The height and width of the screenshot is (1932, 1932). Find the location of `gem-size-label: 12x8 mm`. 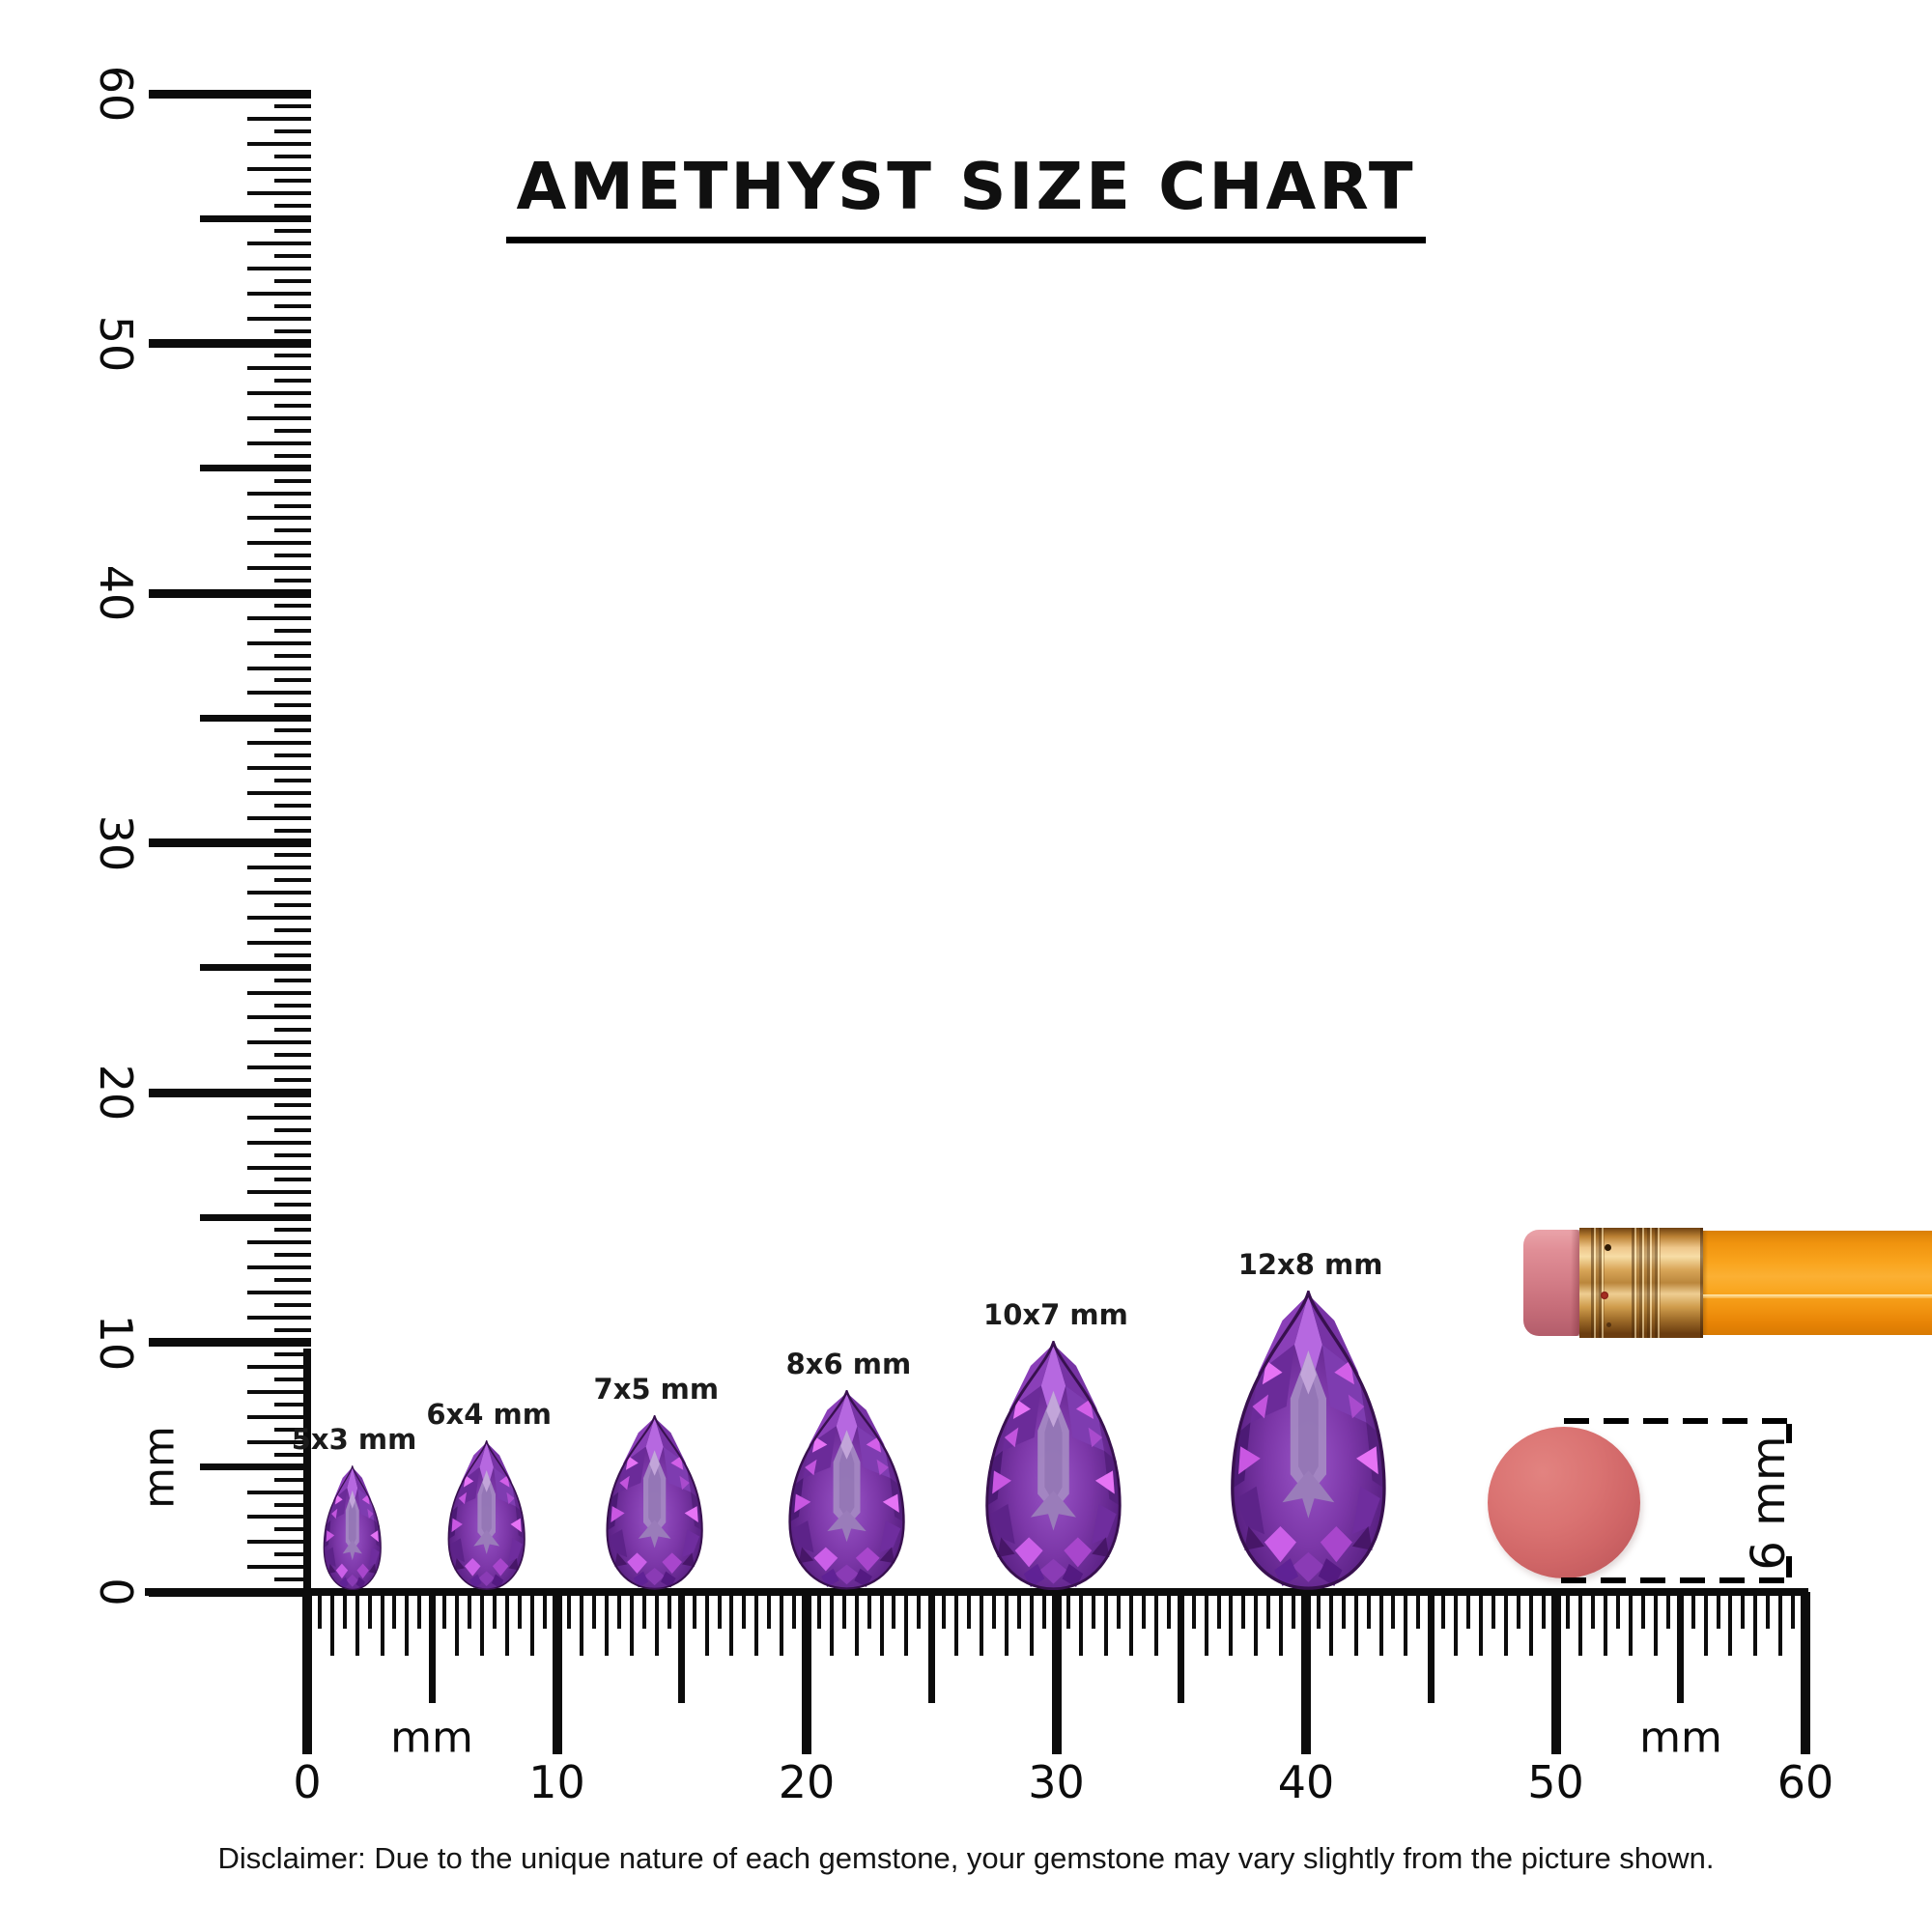

gem-size-label: 12x8 mm is located at coordinates (1310, 1264).